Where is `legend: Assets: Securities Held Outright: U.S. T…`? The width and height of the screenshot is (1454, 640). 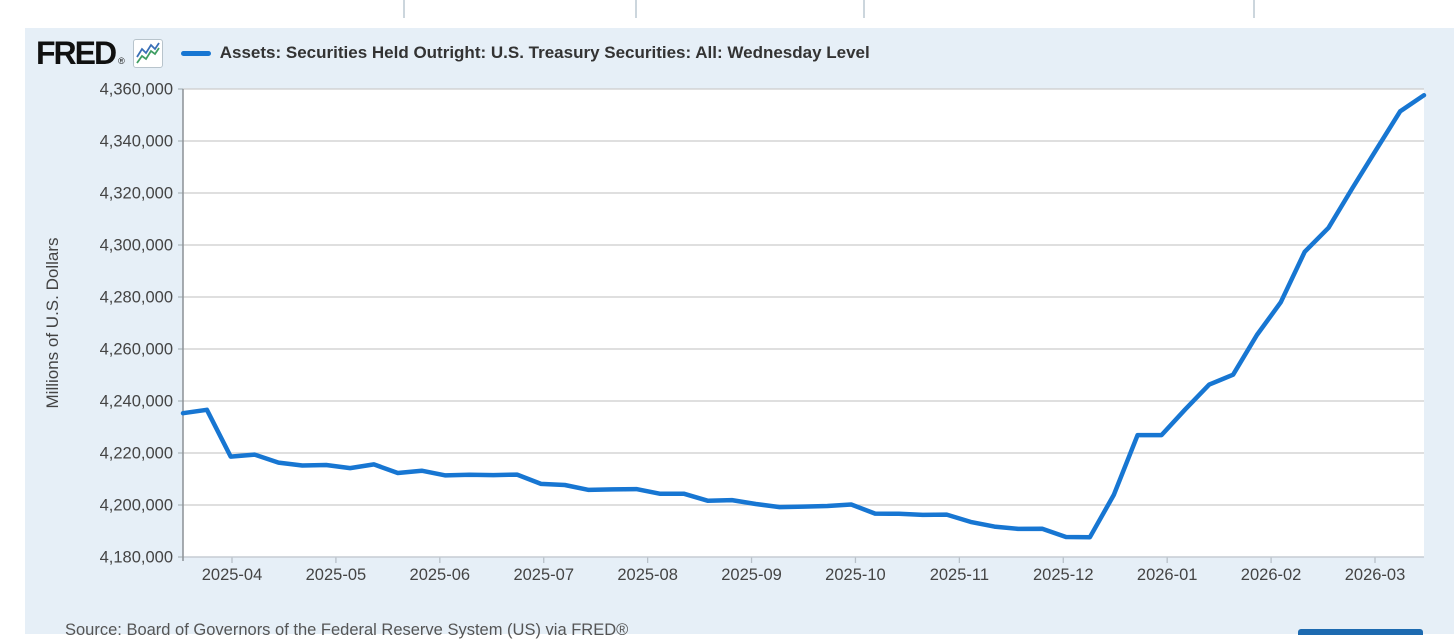
legend: Assets: Securities Held Outright: U.S. T… is located at coordinates (525, 53).